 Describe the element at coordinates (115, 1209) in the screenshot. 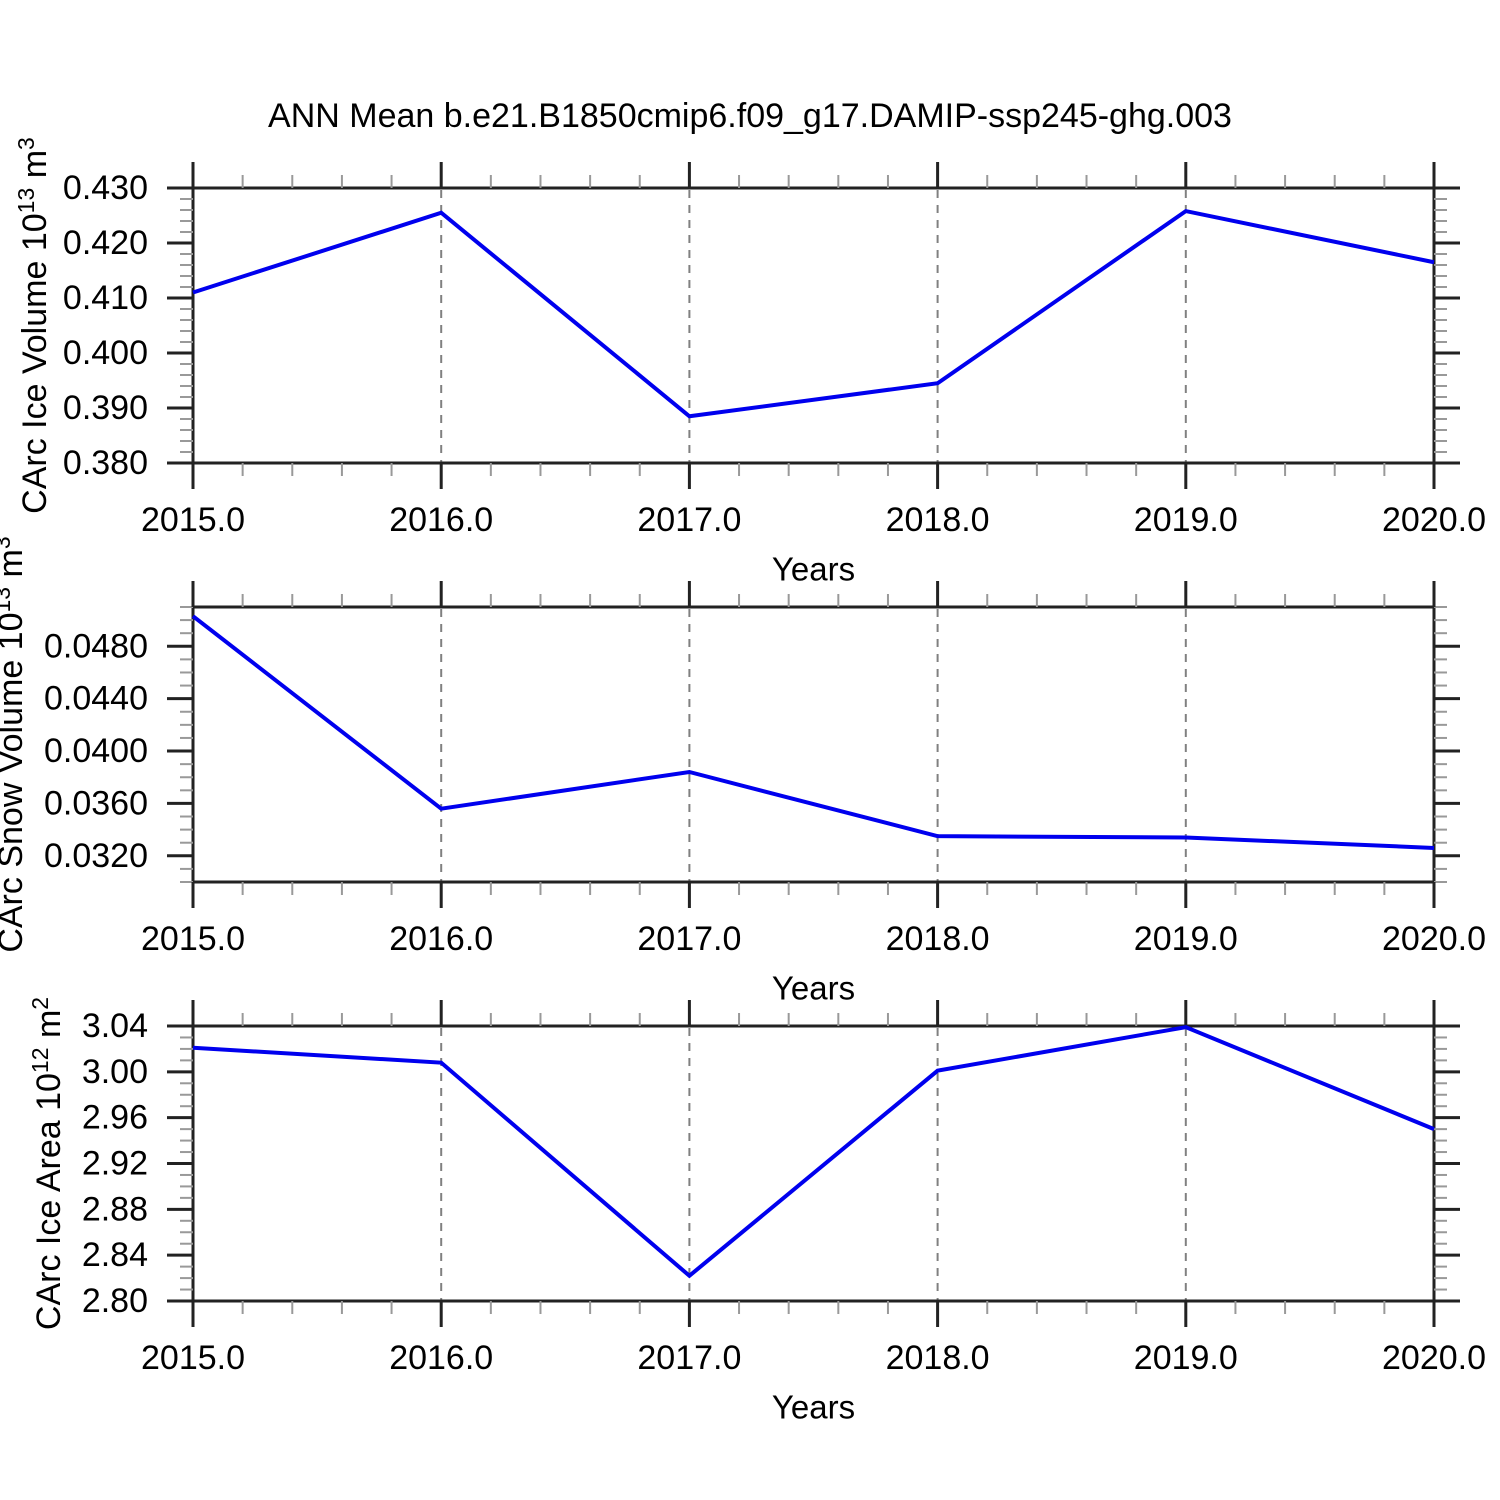

I see `y-tick-label: 2.88` at that location.